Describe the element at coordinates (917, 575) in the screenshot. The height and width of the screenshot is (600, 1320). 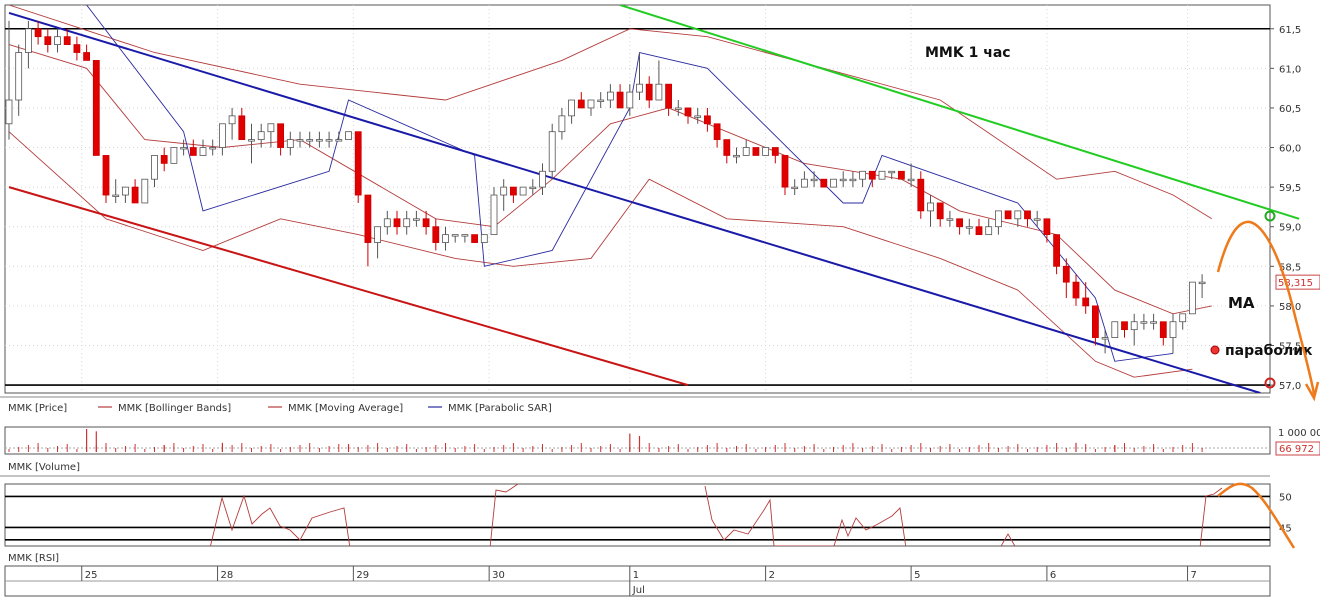
I see `day-label: 5` at that location.